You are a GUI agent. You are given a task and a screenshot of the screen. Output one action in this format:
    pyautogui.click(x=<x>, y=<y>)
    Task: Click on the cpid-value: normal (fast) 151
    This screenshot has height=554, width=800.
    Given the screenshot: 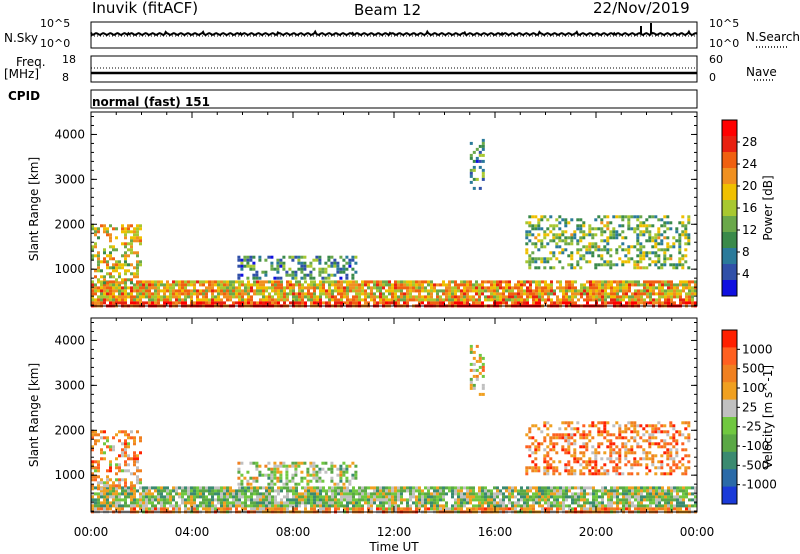 What is the action you would take?
    pyautogui.click(x=151, y=102)
    